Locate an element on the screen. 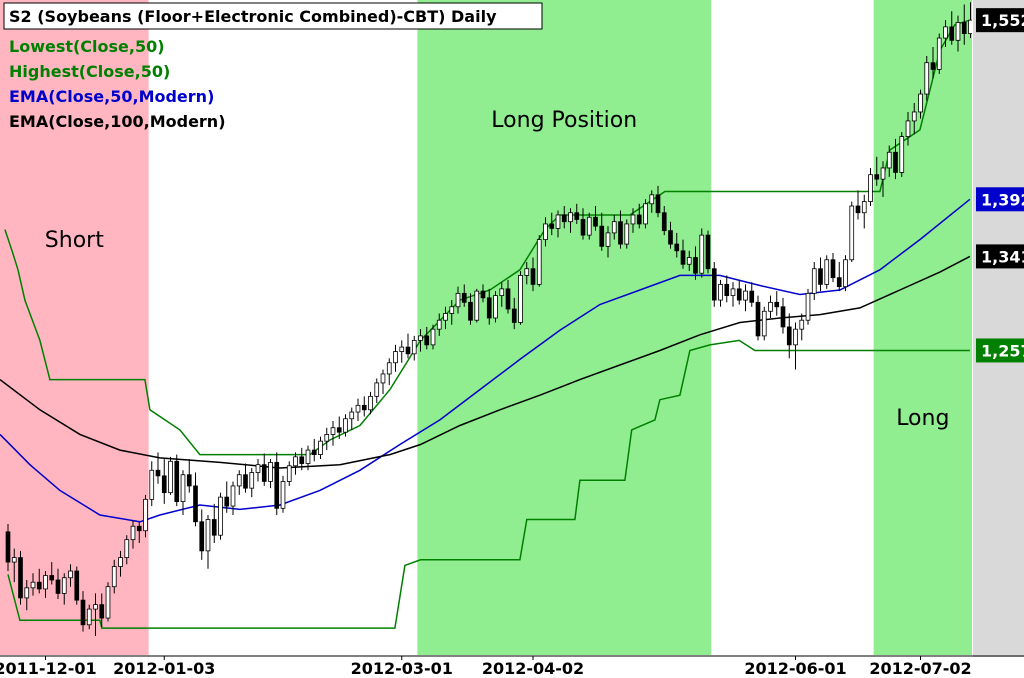 This screenshot has width=1024, height=678. x-tick-label: 2011-12-01 is located at coordinates (48, 668).